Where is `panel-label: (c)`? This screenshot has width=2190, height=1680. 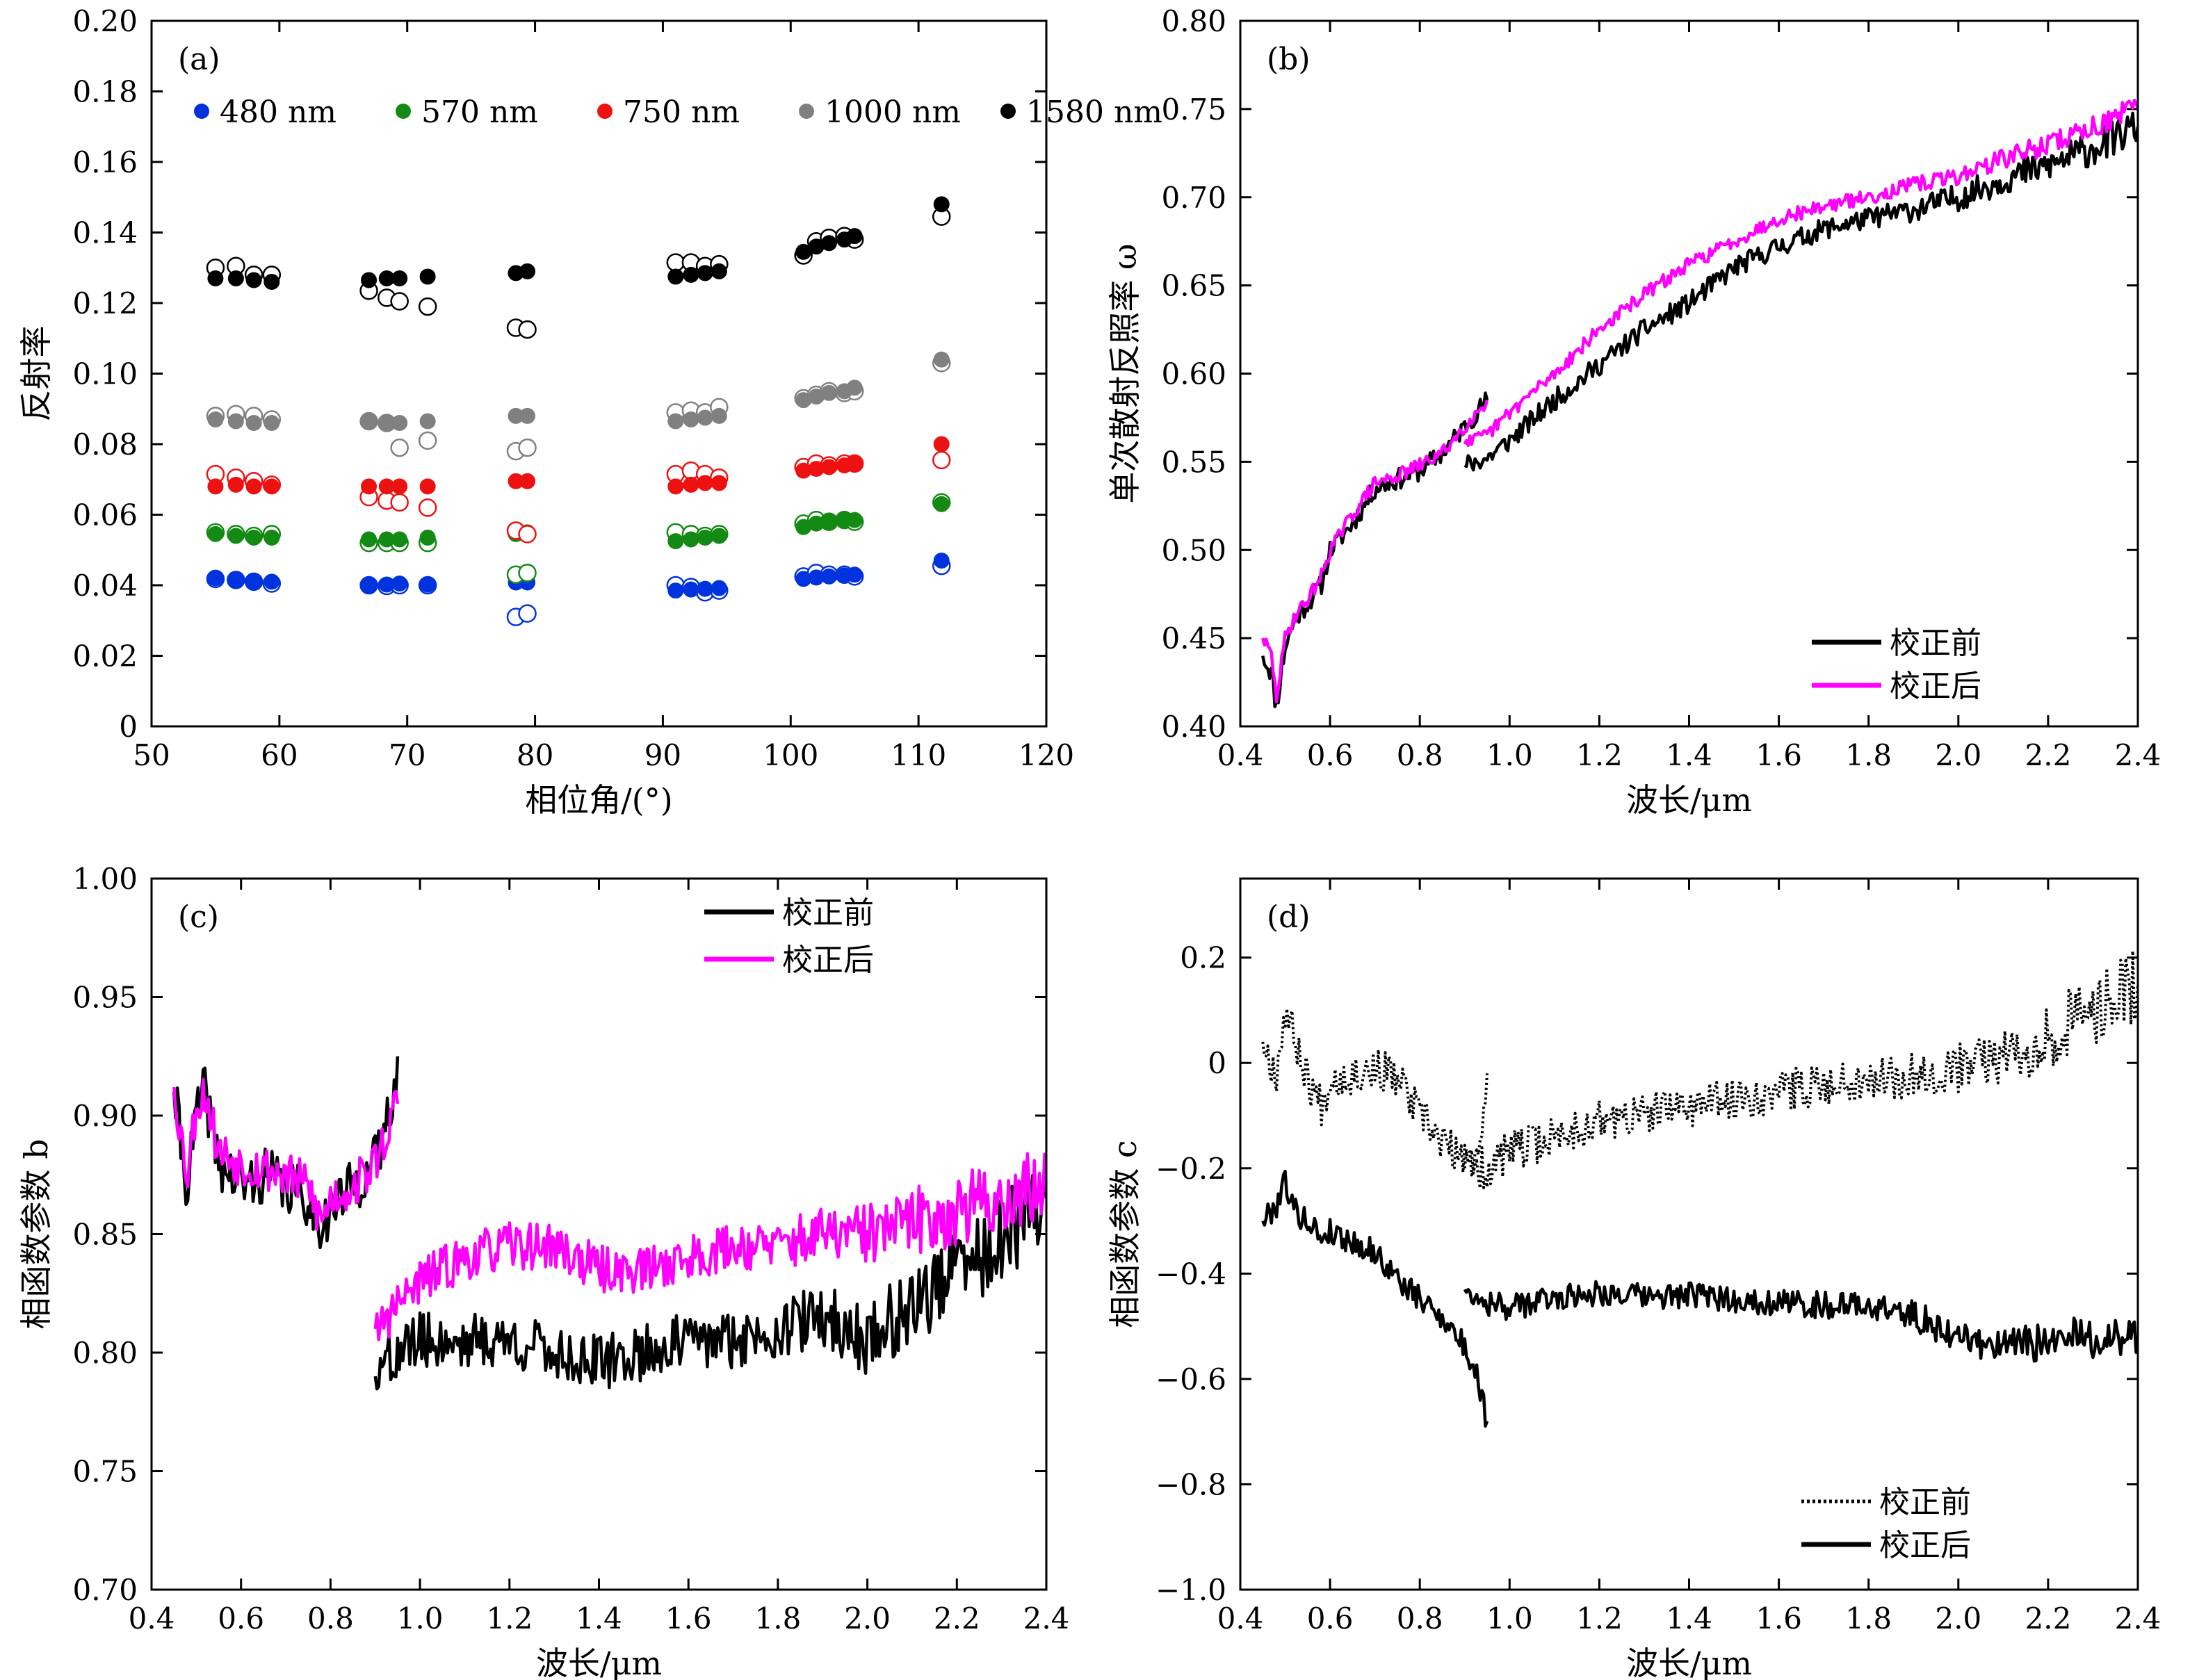 panel-label: (c) is located at coordinates (198, 917).